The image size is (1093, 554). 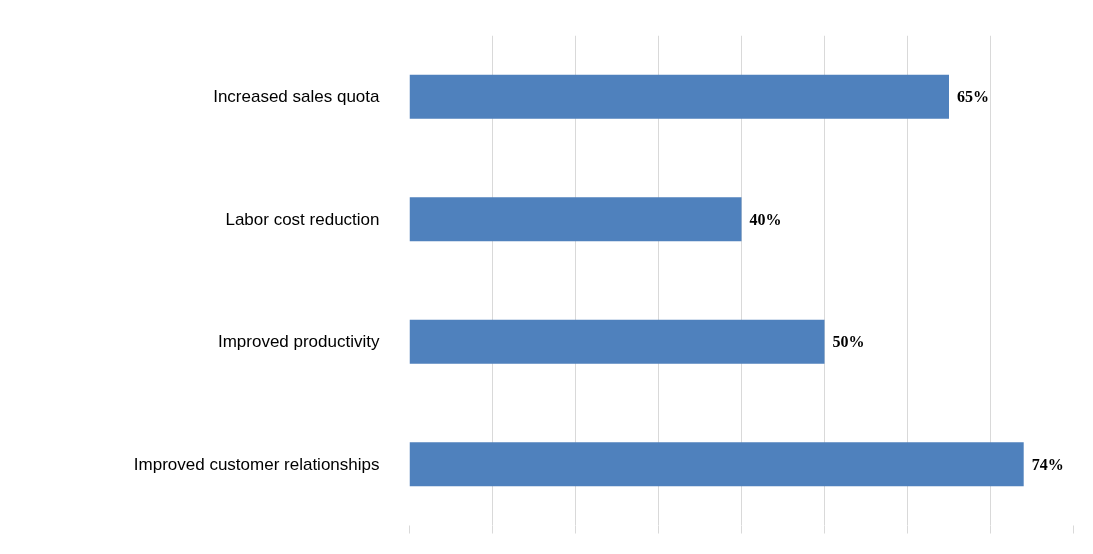 I want to click on y-tick-label: Labor cost reduction, so click(x=302, y=219).